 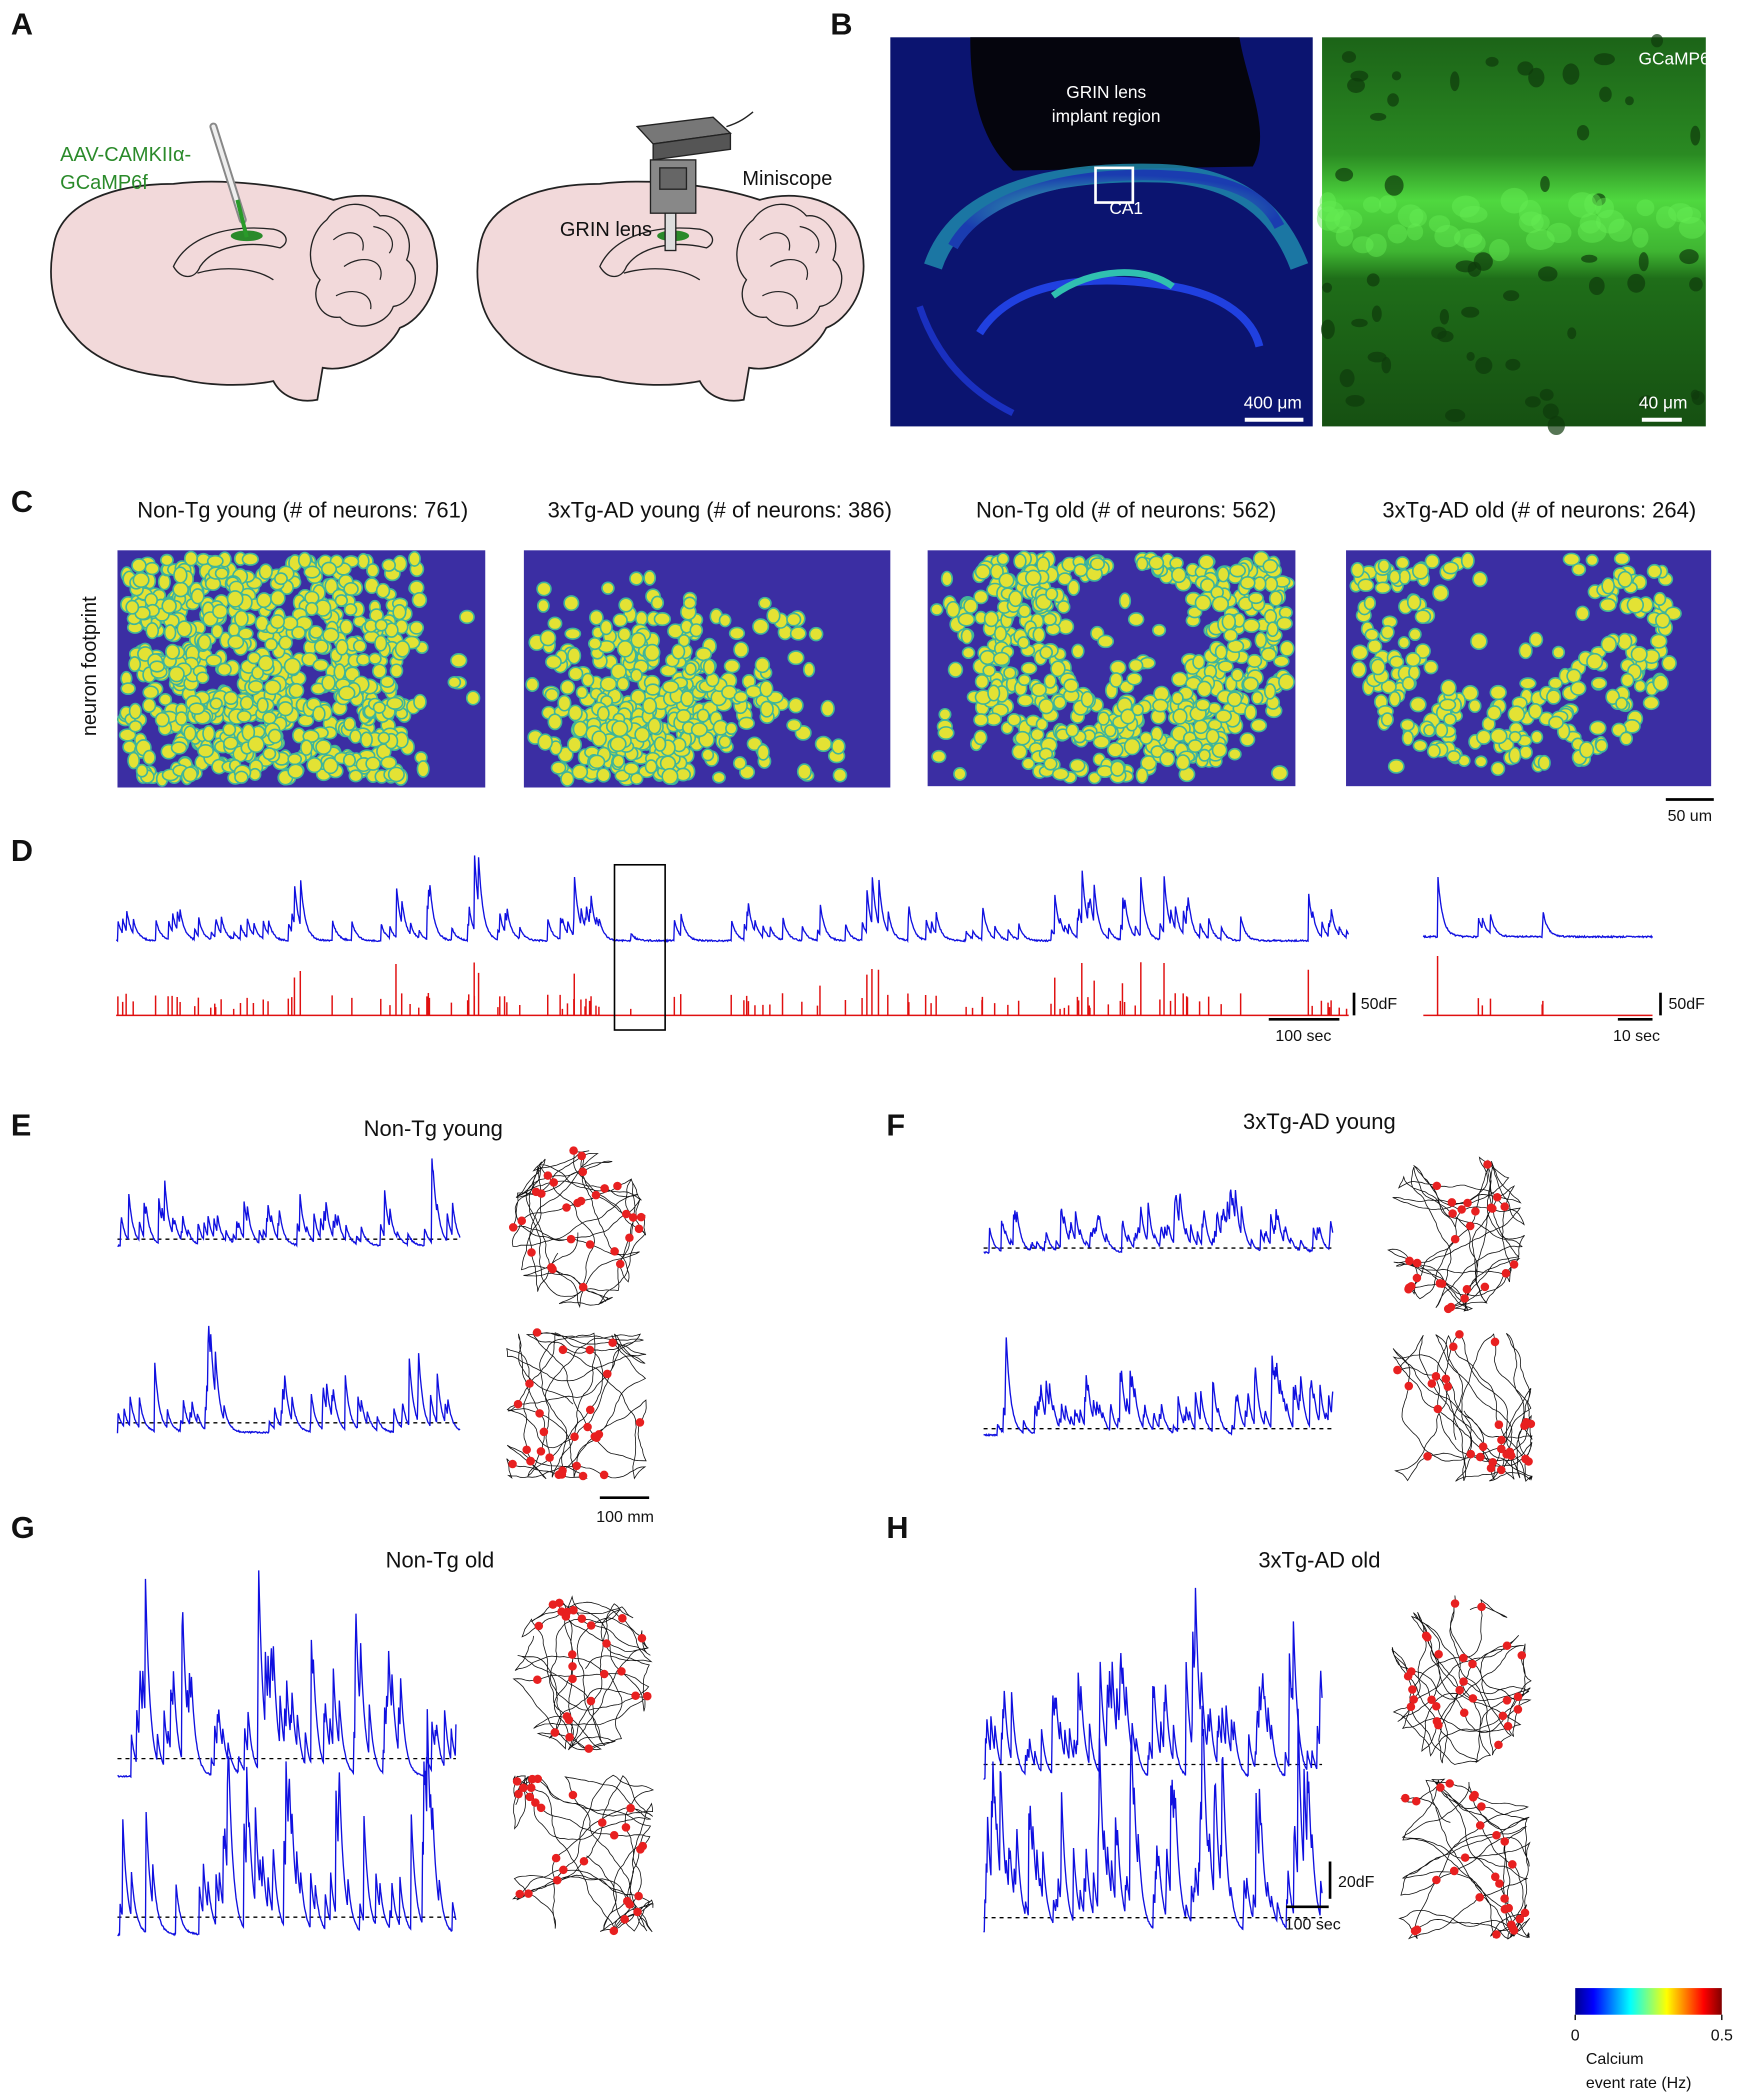 I want to click on cell-texture, so click(x=1511, y=234).